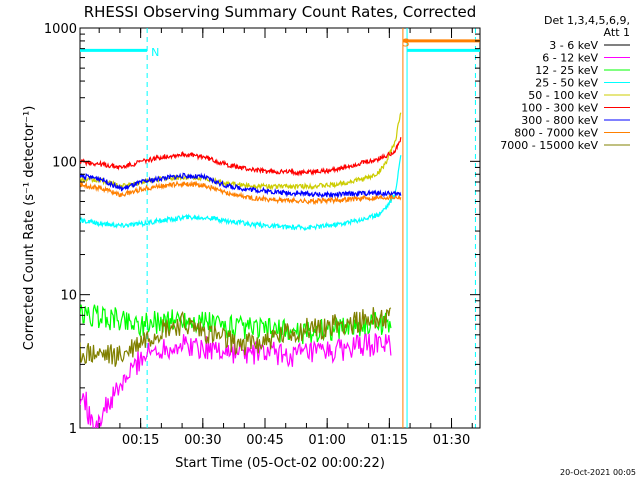 Image resolution: width=640 pixels, height=480 pixels. I want to click on footer-timestamp: 20-Oct-2021 00:05, so click(598, 472).